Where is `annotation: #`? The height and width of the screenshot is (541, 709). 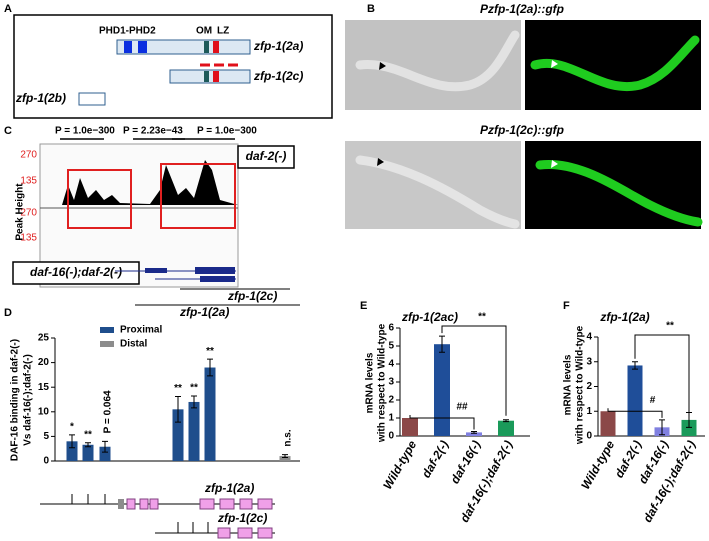
annotation: # is located at coordinates (653, 400).